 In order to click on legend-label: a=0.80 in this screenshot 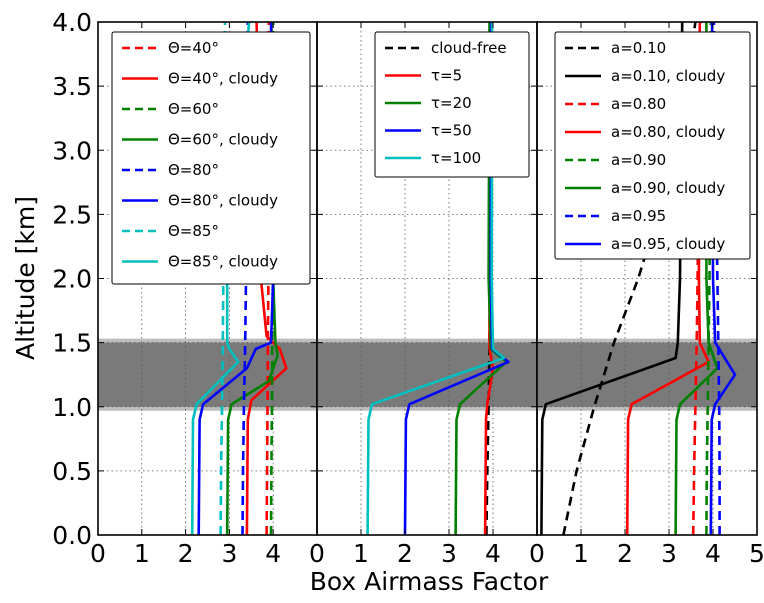, I will do `click(638, 104)`.